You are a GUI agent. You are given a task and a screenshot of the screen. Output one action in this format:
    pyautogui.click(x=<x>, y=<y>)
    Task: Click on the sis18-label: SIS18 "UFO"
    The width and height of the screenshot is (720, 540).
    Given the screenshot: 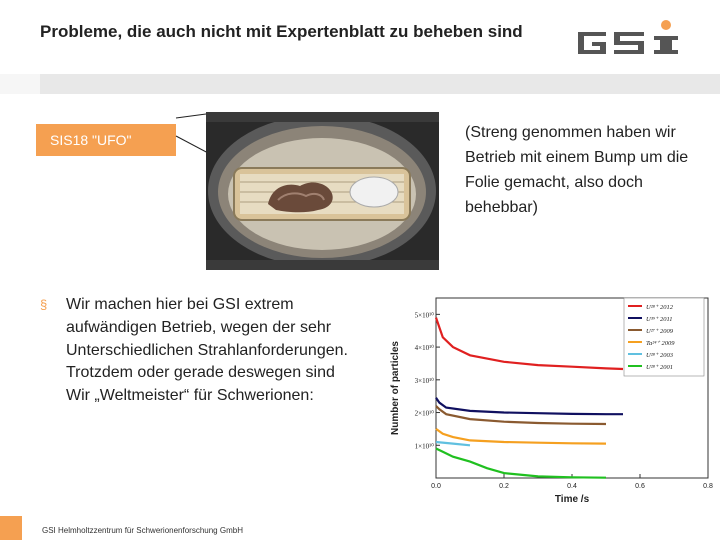 What is the action you would take?
    pyautogui.click(x=106, y=140)
    